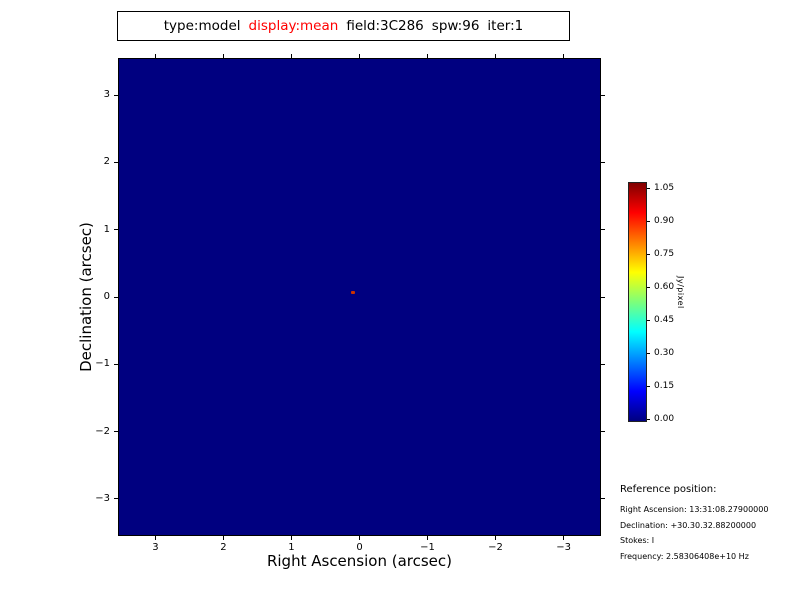 Image resolution: width=800 pixels, height=600 pixels. I want to click on reference-line-freq: Frequency: 2.58306408e+10 Hz, so click(684, 556).